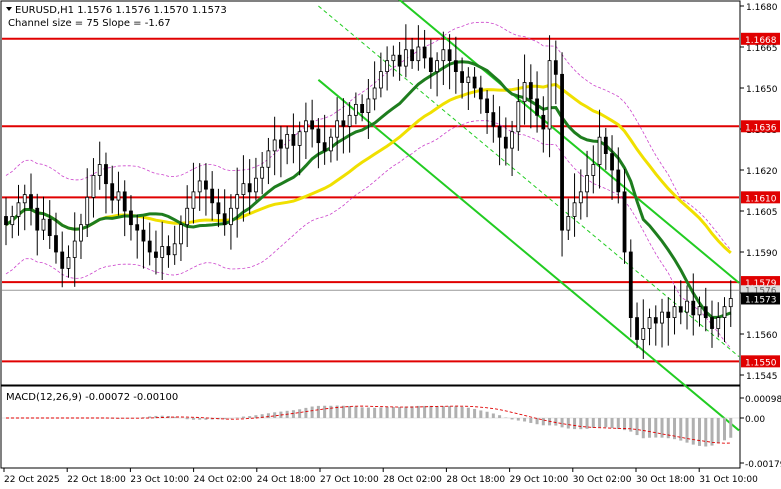  Describe the element at coordinates (762, 213) in the screenshot. I see `price-tick-label: 1.1605` at that location.